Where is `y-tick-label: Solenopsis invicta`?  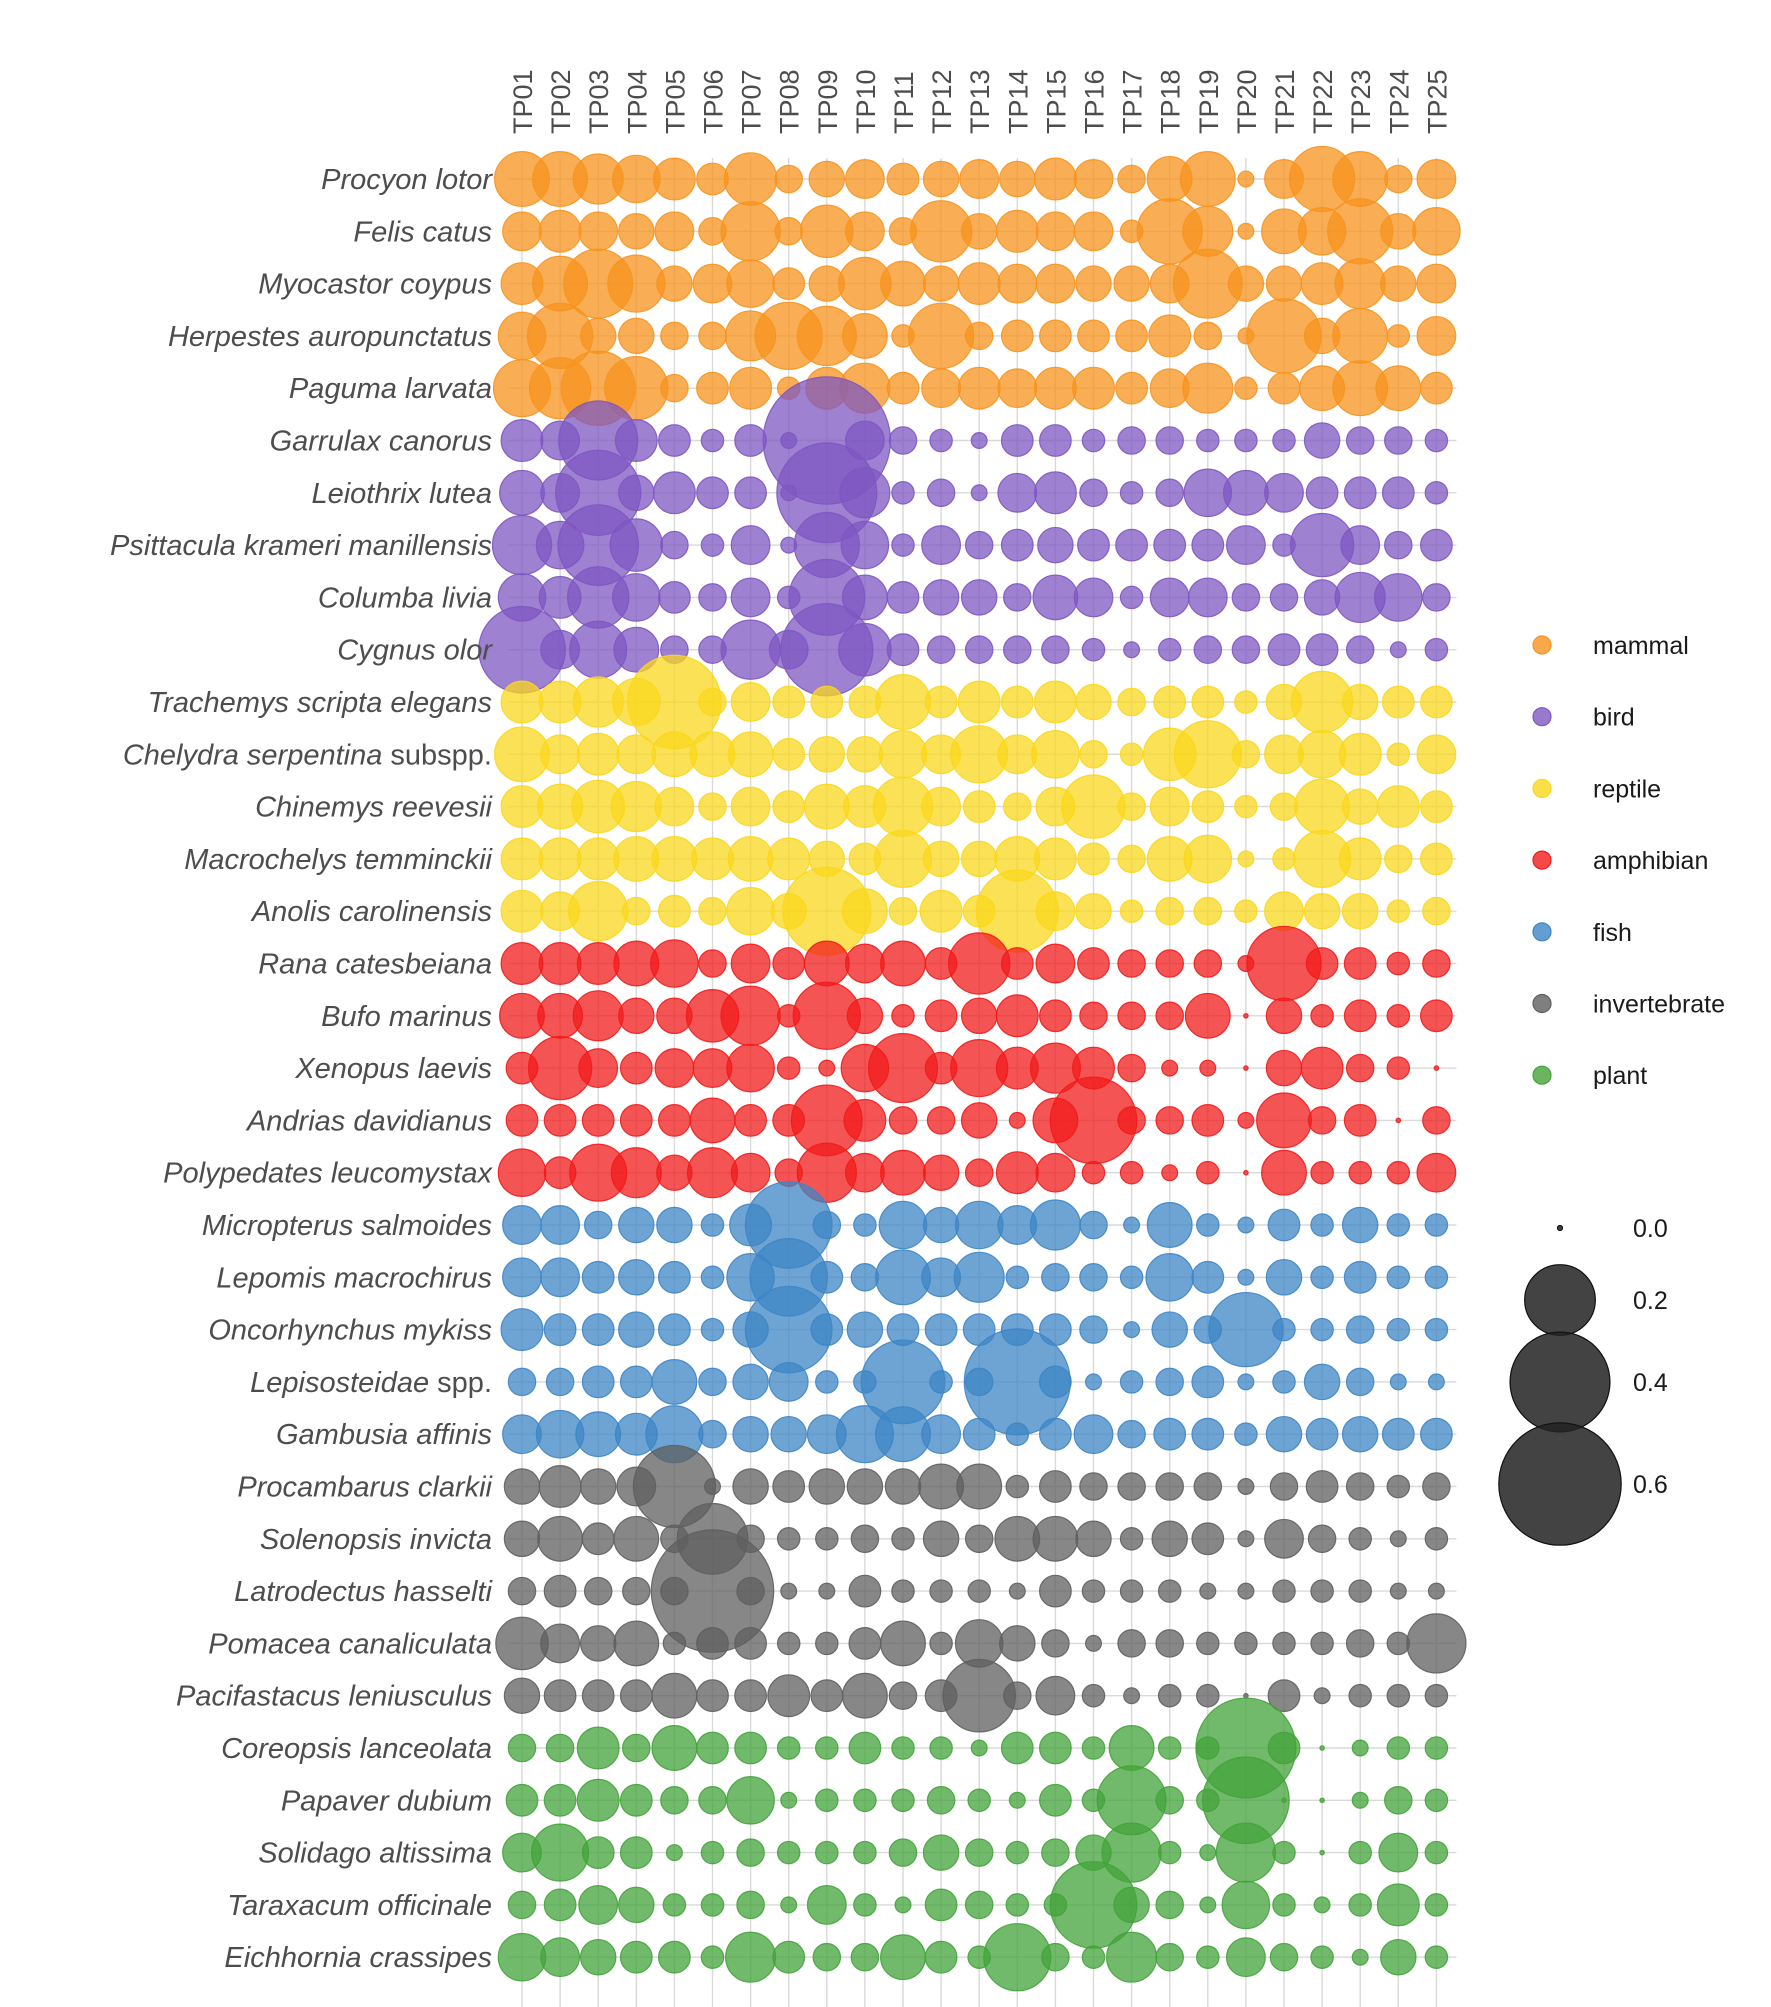 y-tick-label: Solenopsis invicta is located at coordinates (376, 1540).